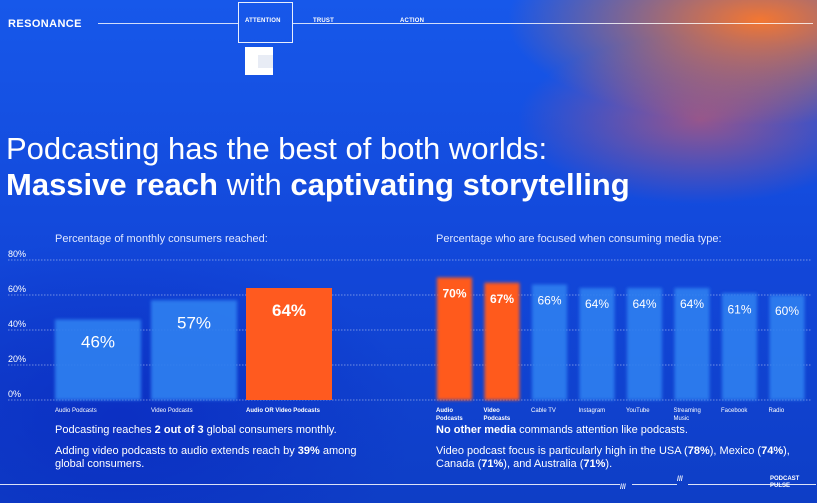 The height and width of the screenshot is (503, 817). What do you see at coordinates (454, 294) in the screenshot?
I see `bar-value-label: 70%` at bounding box center [454, 294].